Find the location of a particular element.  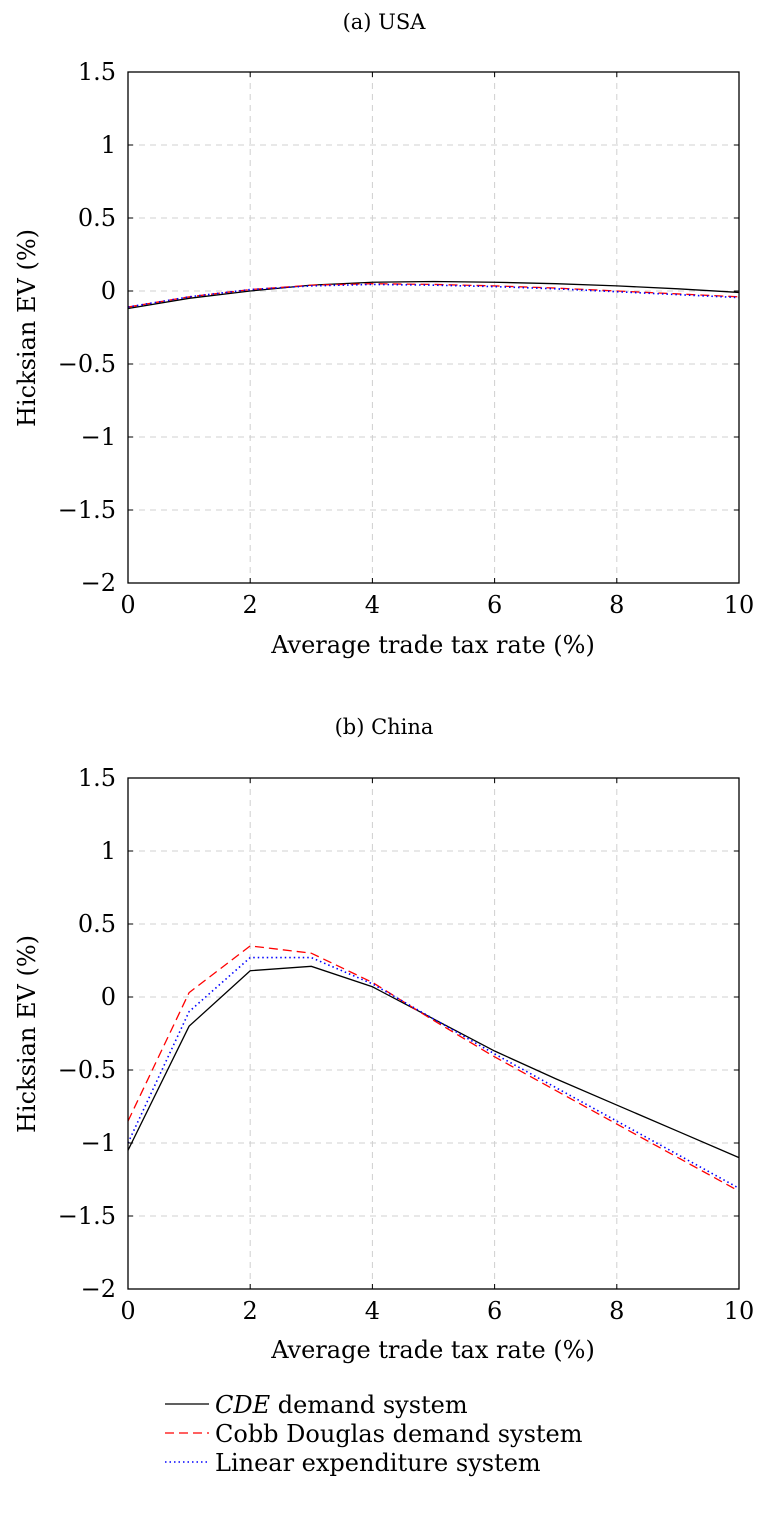

legend-label-text: demand system is located at coordinates (369, 1405).